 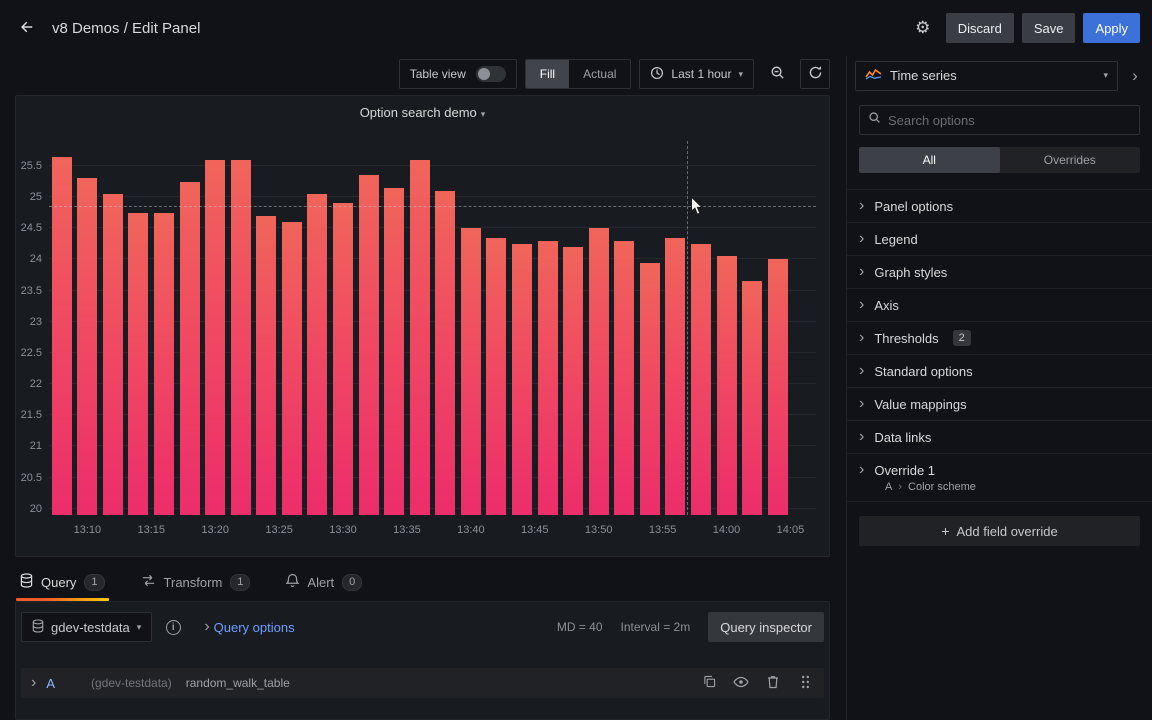 I want to click on delete-query-button, so click(x=773, y=683).